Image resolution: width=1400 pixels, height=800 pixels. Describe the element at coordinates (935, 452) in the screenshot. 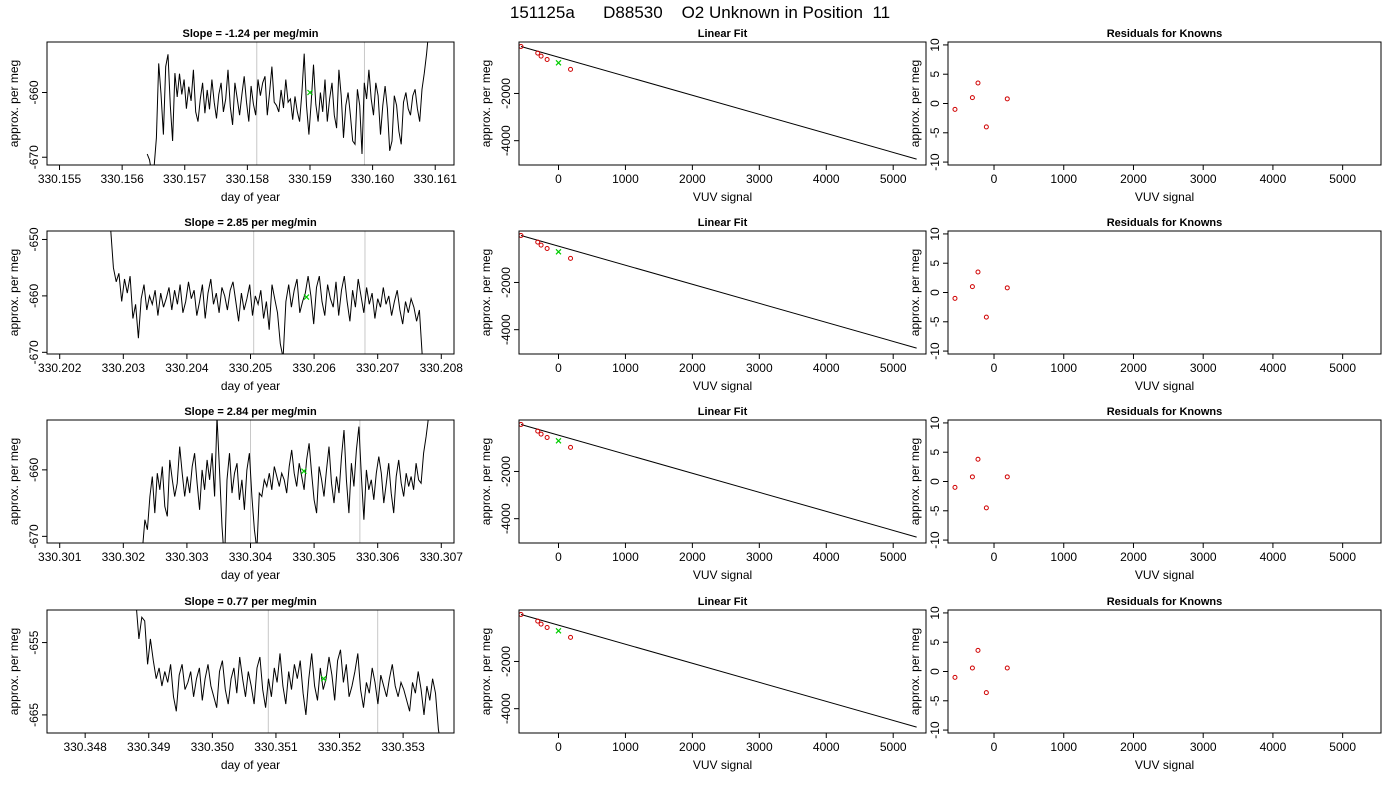

I see `y-tick-label: 5` at that location.